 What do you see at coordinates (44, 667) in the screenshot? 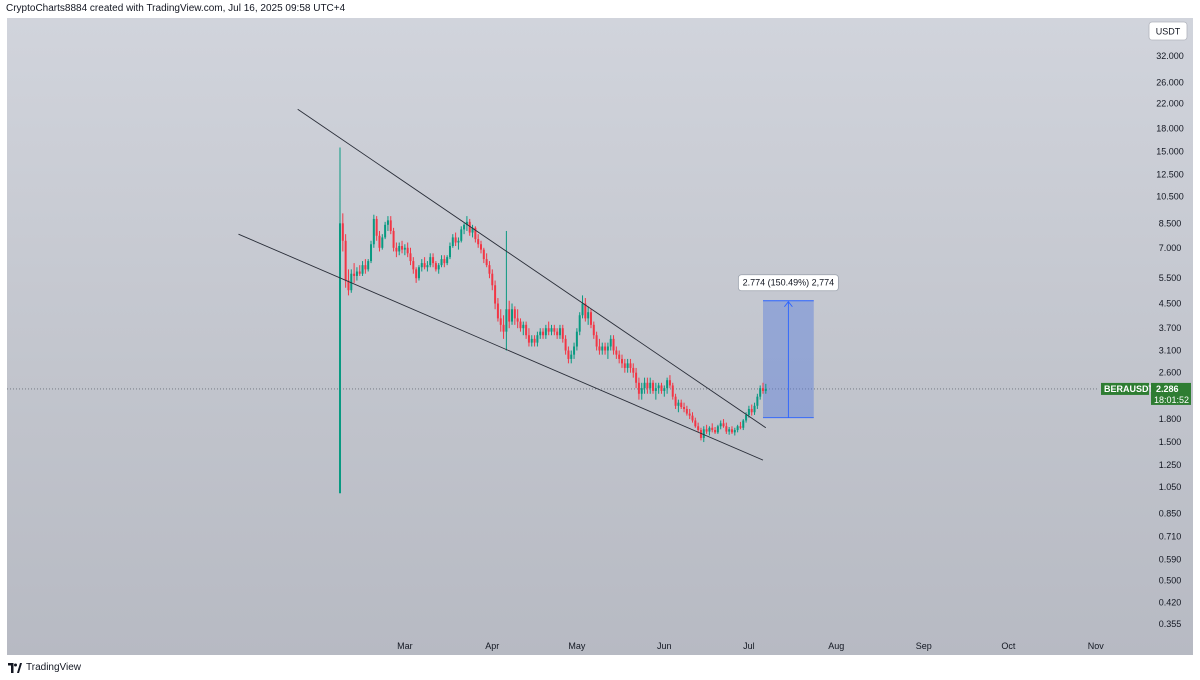
I see `tradingview-logo: TradingView` at bounding box center [44, 667].